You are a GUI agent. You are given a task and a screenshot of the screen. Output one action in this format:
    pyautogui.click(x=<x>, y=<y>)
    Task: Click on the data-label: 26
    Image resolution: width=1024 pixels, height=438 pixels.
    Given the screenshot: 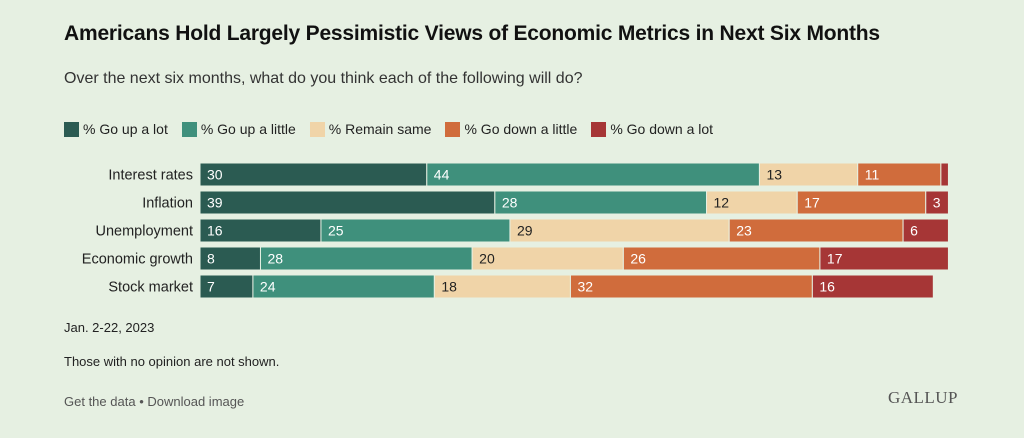 What is the action you would take?
    pyautogui.click(x=638, y=259)
    